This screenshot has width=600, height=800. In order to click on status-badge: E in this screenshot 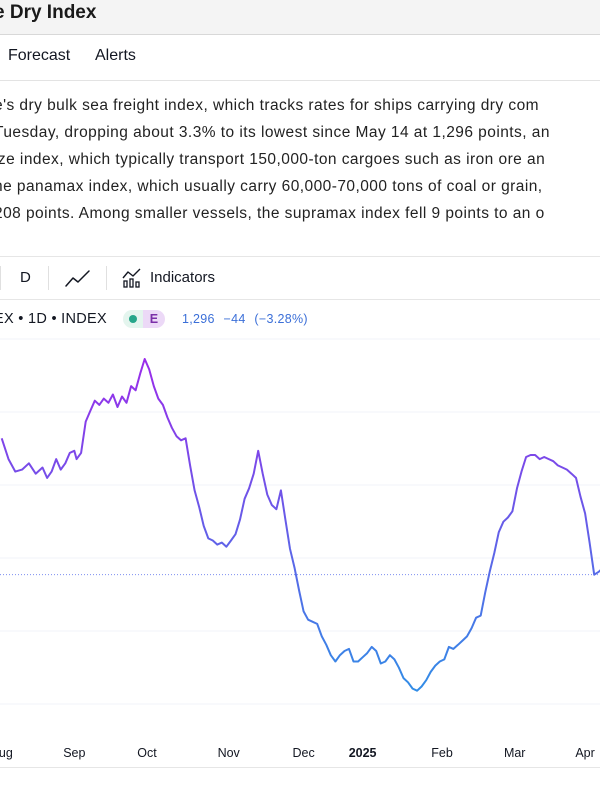, I will do `click(143, 319)`.